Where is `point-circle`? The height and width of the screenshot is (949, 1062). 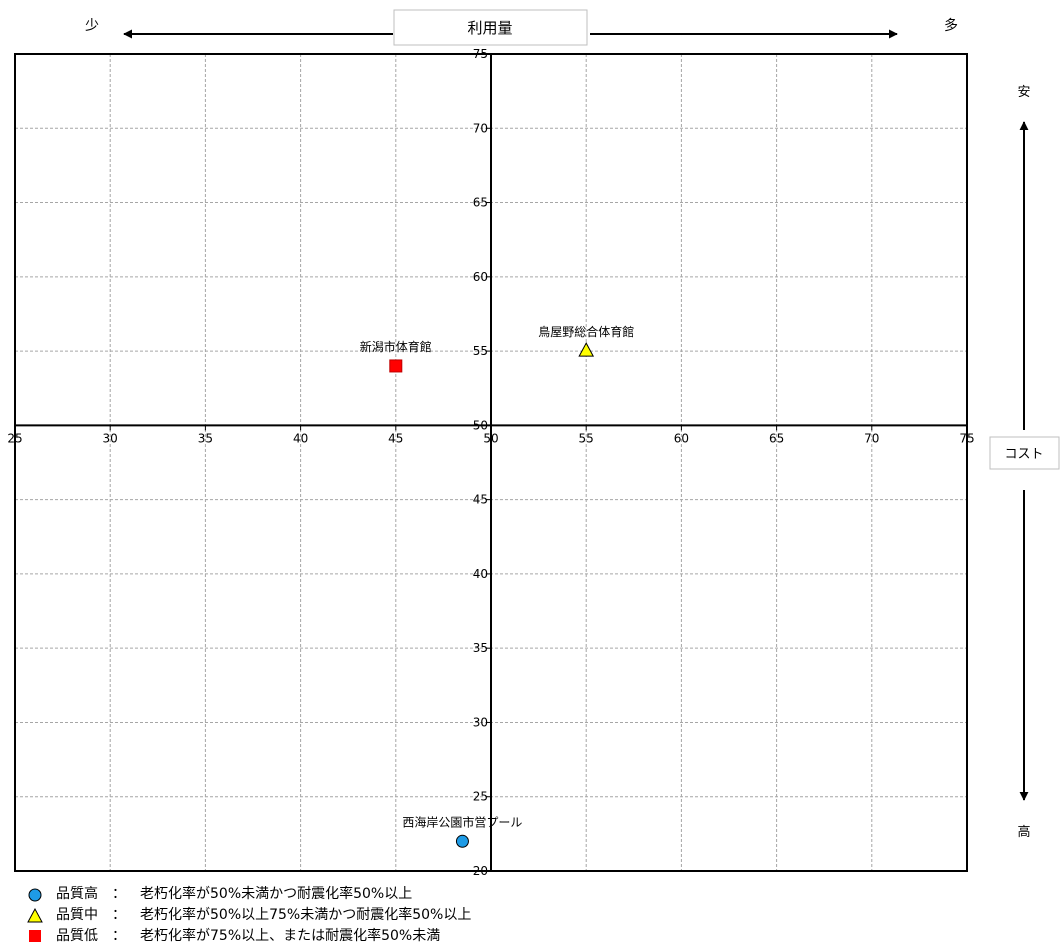 point-circle is located at coordinates (462, 841).